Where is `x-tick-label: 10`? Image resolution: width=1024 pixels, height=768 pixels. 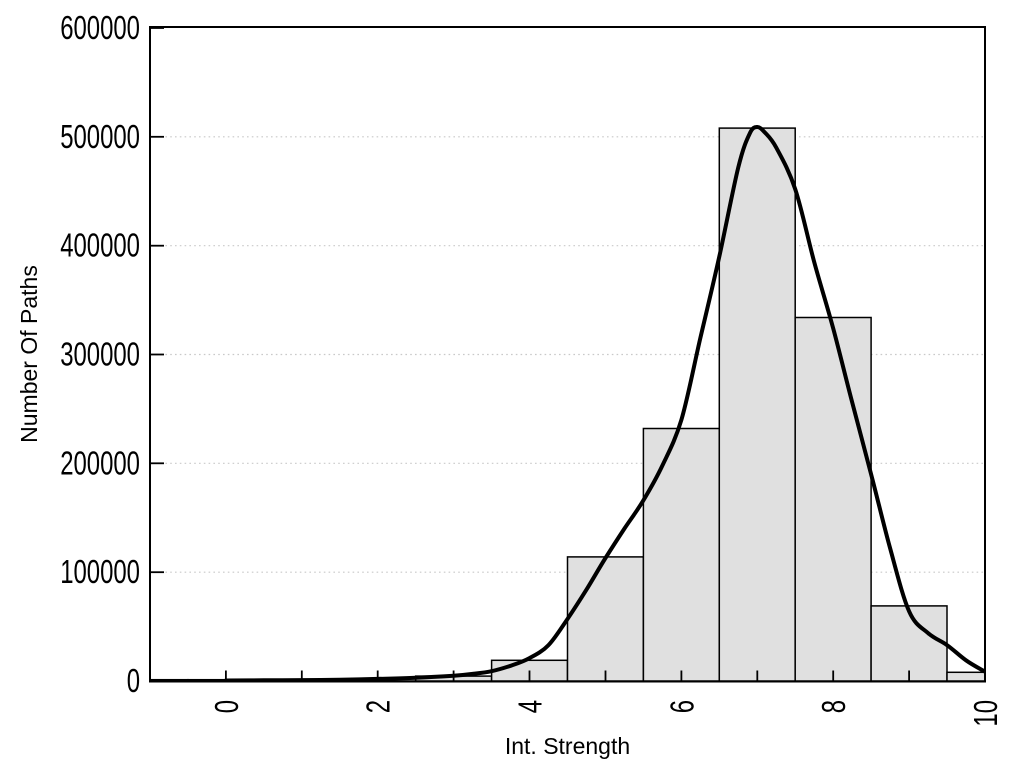
x-tick-label: 10 is located at coordinates (985, 713).